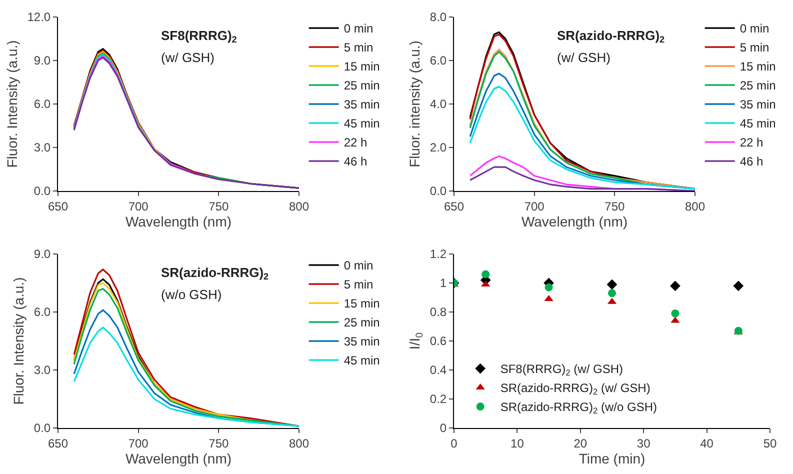  I want to click on x-axis-title: Time (min), so click(612, 458).